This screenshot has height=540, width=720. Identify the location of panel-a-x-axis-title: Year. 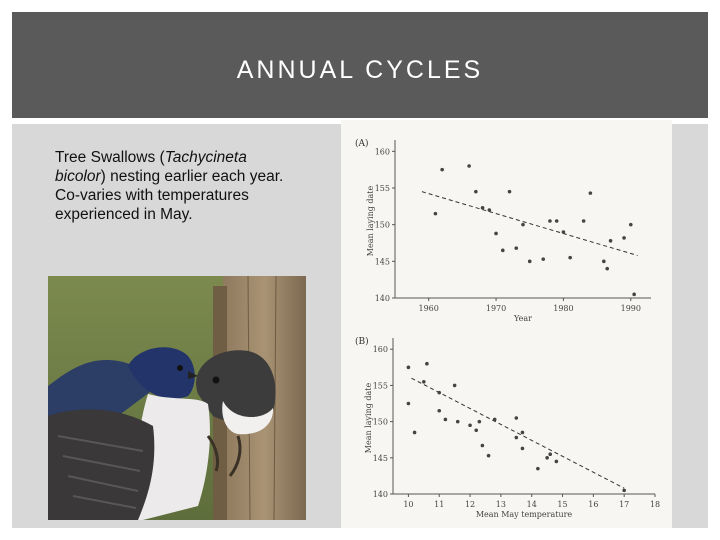
(522, 318).